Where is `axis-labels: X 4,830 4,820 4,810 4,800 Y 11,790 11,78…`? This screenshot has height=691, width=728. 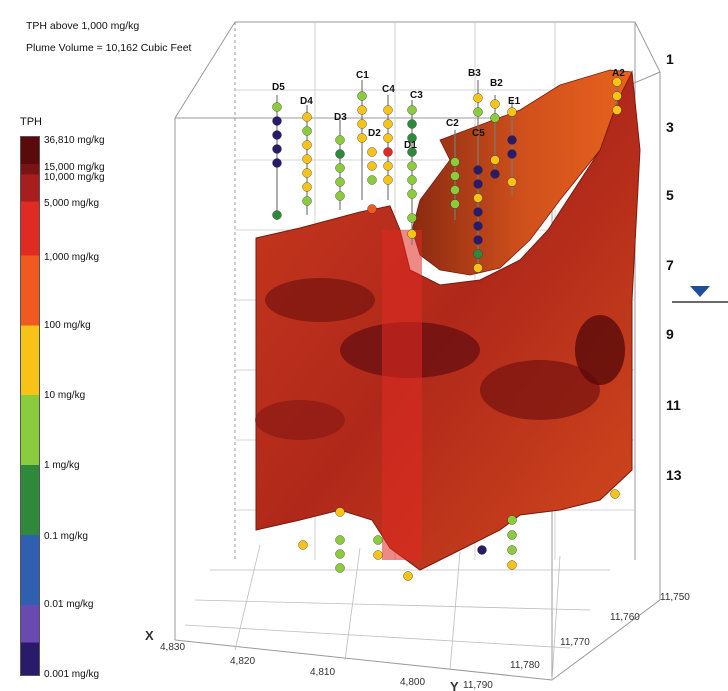 axis-labels: X 4,830 4,820 4,810 4,800 Y 11,790 11,78… is located at coordinates (417, 641).